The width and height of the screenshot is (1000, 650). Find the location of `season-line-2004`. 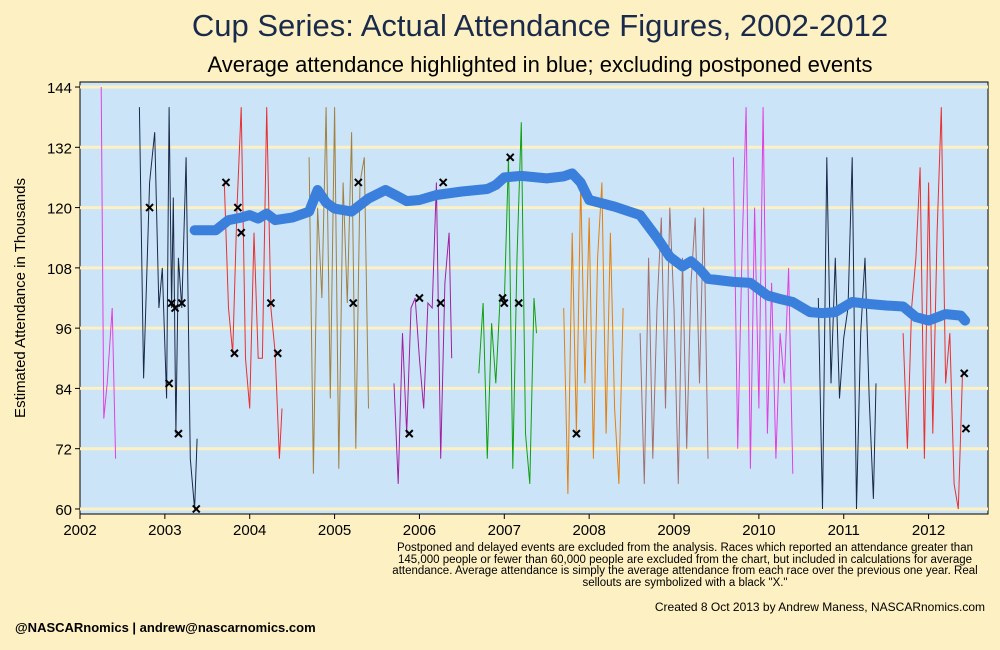

season-line-2004 is located at coordinates (253, 283).